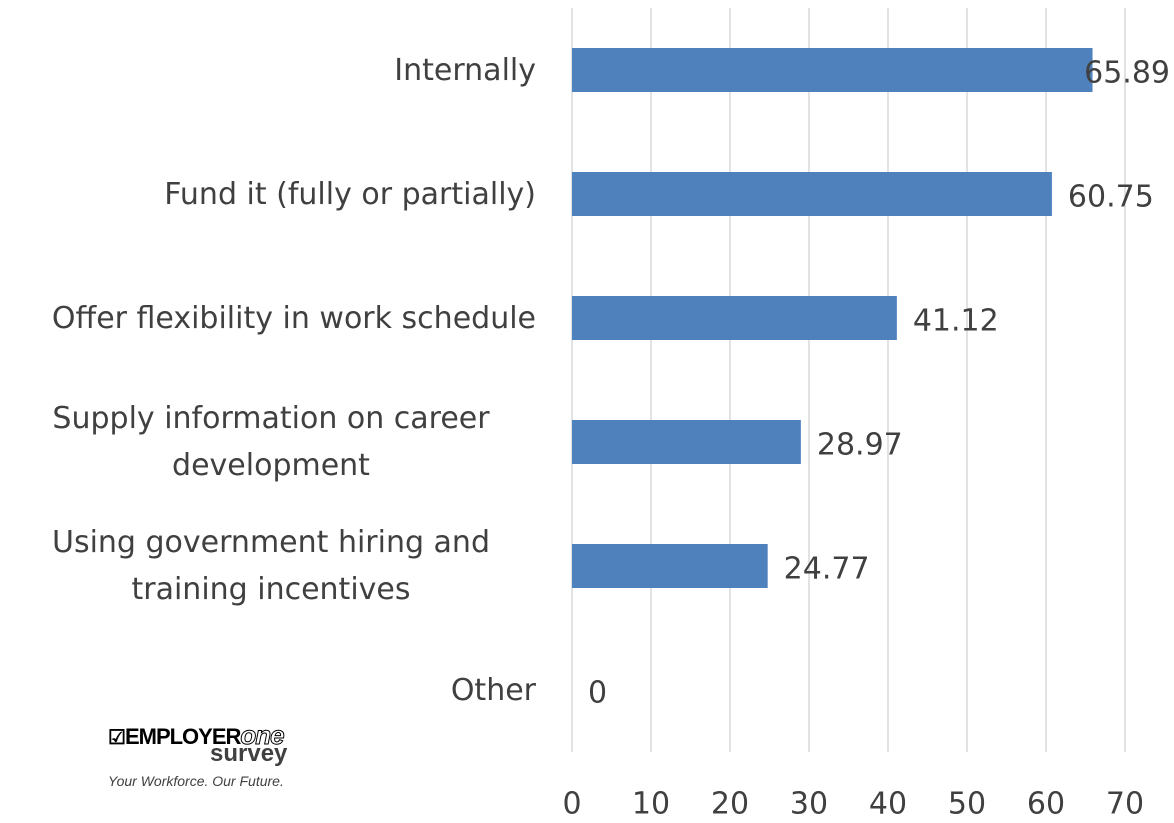 This screenshot has width=1174, height=823. I want to click on x-tick-label: 60, so click(1046, 804).